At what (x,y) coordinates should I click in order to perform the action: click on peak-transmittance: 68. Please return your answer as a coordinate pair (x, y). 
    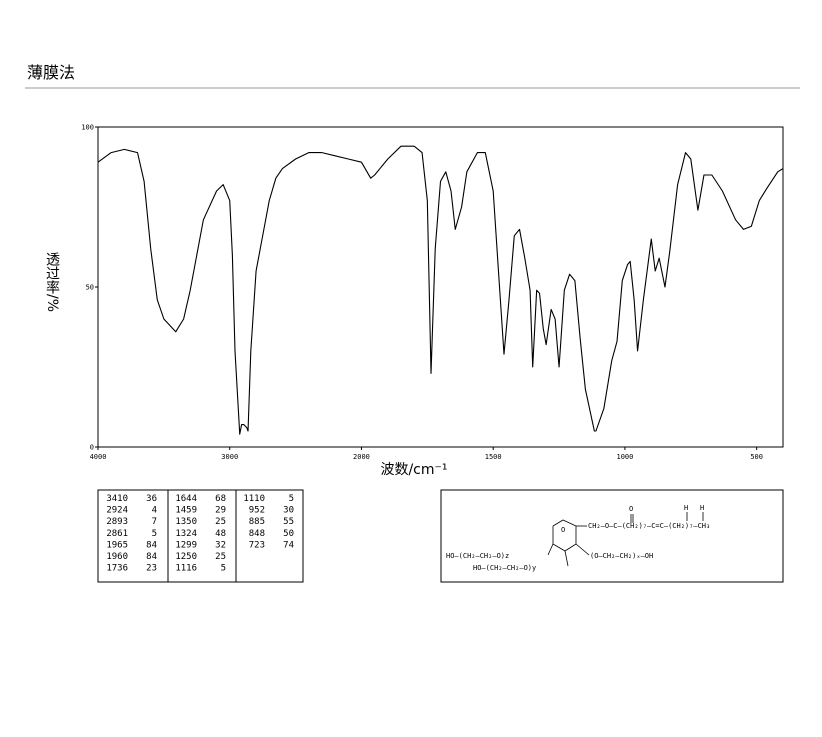
    Looking at the image, I should click on (220, 499).